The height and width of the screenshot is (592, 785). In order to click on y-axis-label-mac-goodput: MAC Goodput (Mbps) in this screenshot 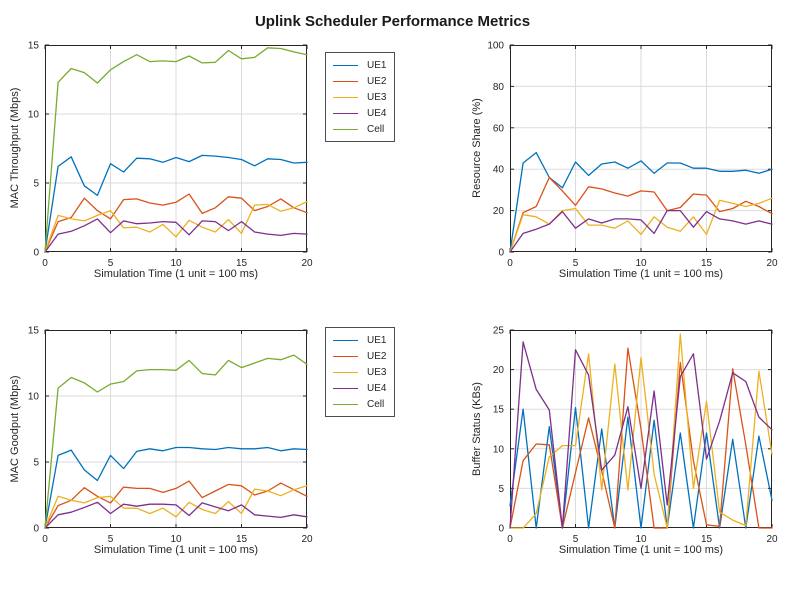, I will do `click(15, 429)`.